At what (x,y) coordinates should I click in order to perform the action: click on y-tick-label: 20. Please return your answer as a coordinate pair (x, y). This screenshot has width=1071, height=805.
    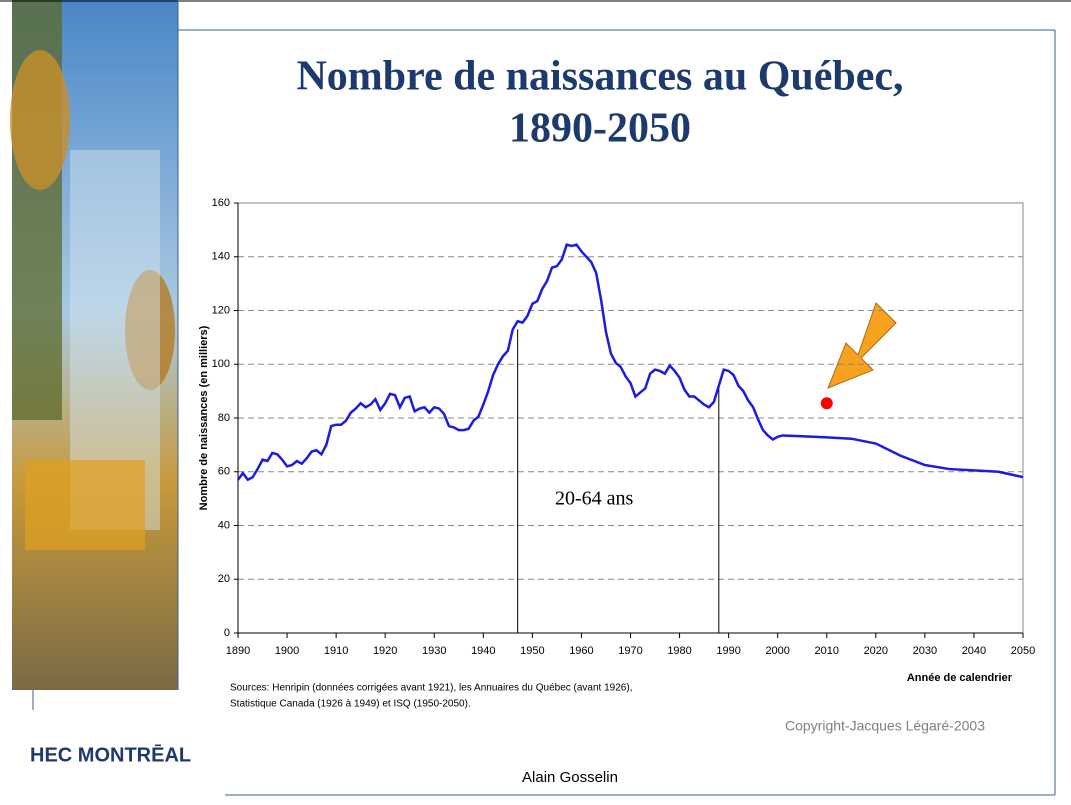
    Looking at the image, I should click on (224, 579).